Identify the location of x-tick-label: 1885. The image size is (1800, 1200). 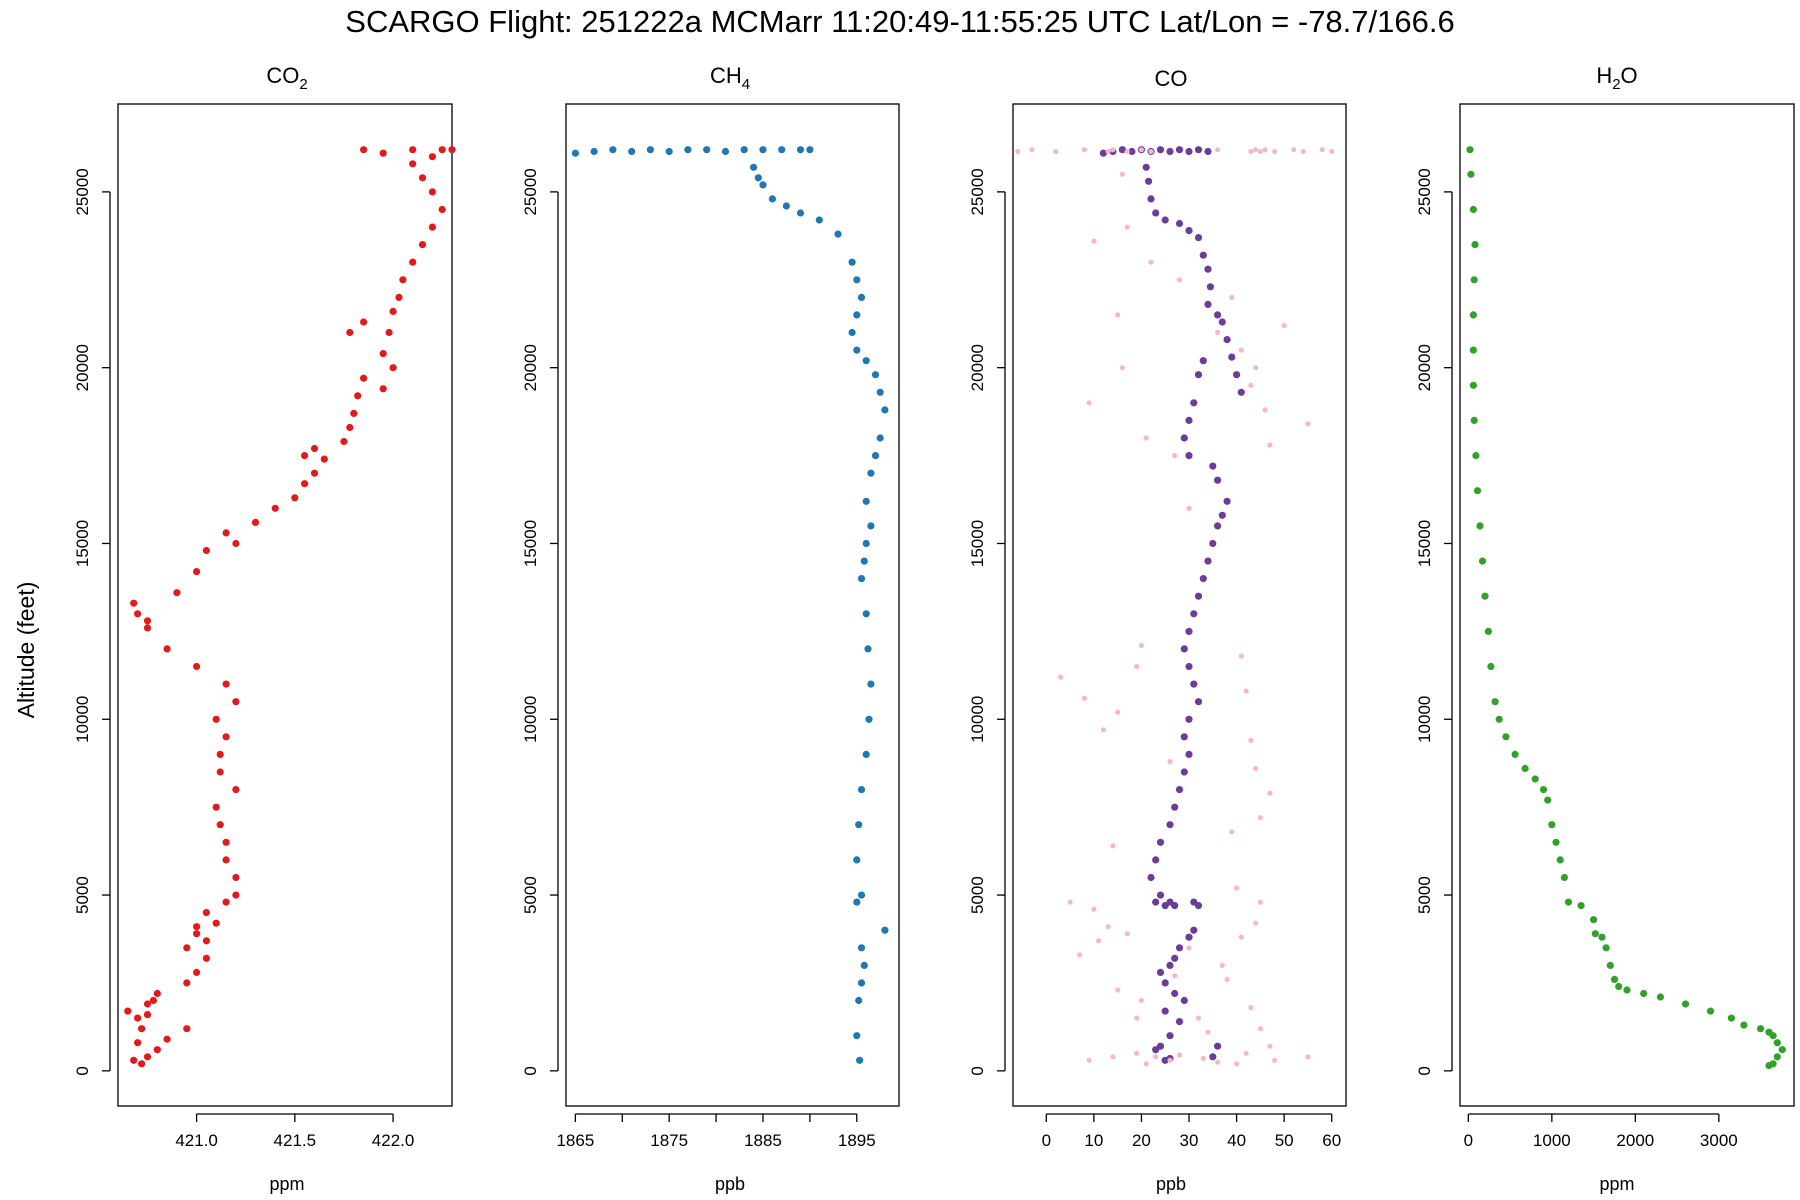
(763, 1140).